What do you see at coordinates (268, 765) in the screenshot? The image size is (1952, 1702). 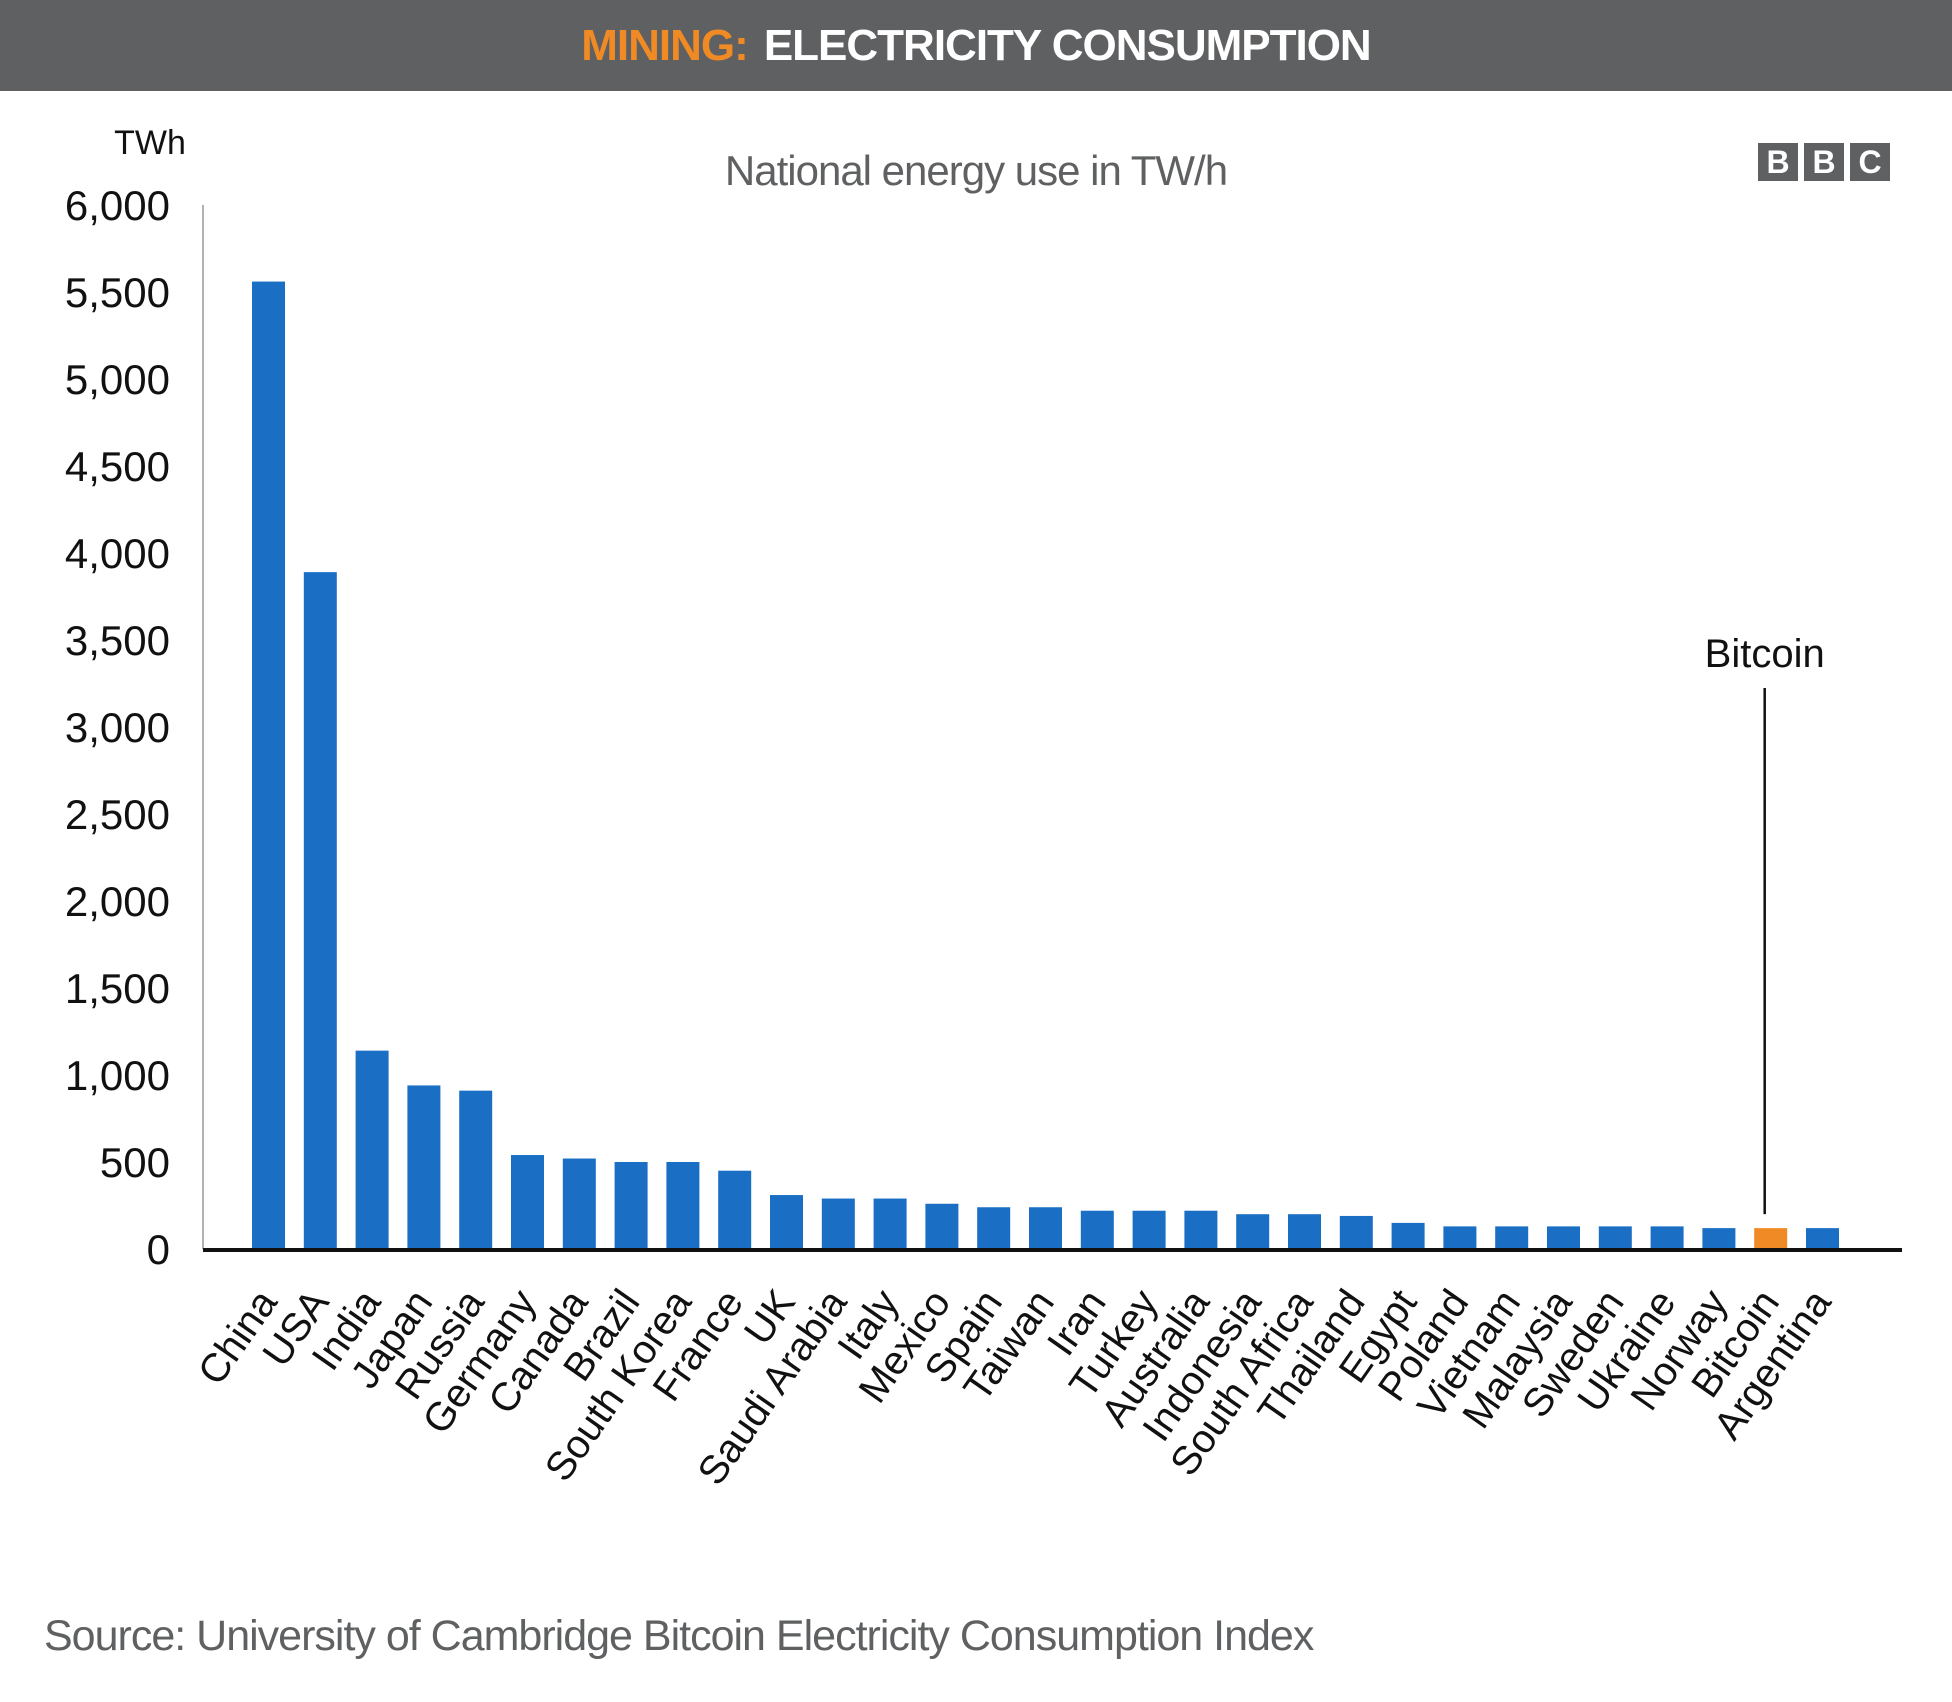 I see `bar-china` at bounding box center [268, 765].